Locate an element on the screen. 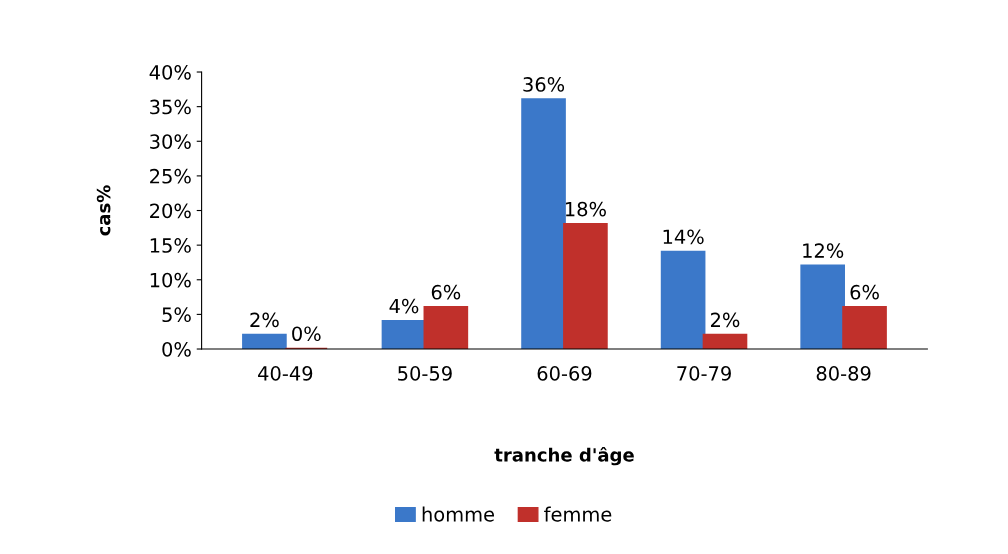 Image resolution: width=1008 pixels, height=554 pixels. data-label: 0% is located at coordinates (306, 334).